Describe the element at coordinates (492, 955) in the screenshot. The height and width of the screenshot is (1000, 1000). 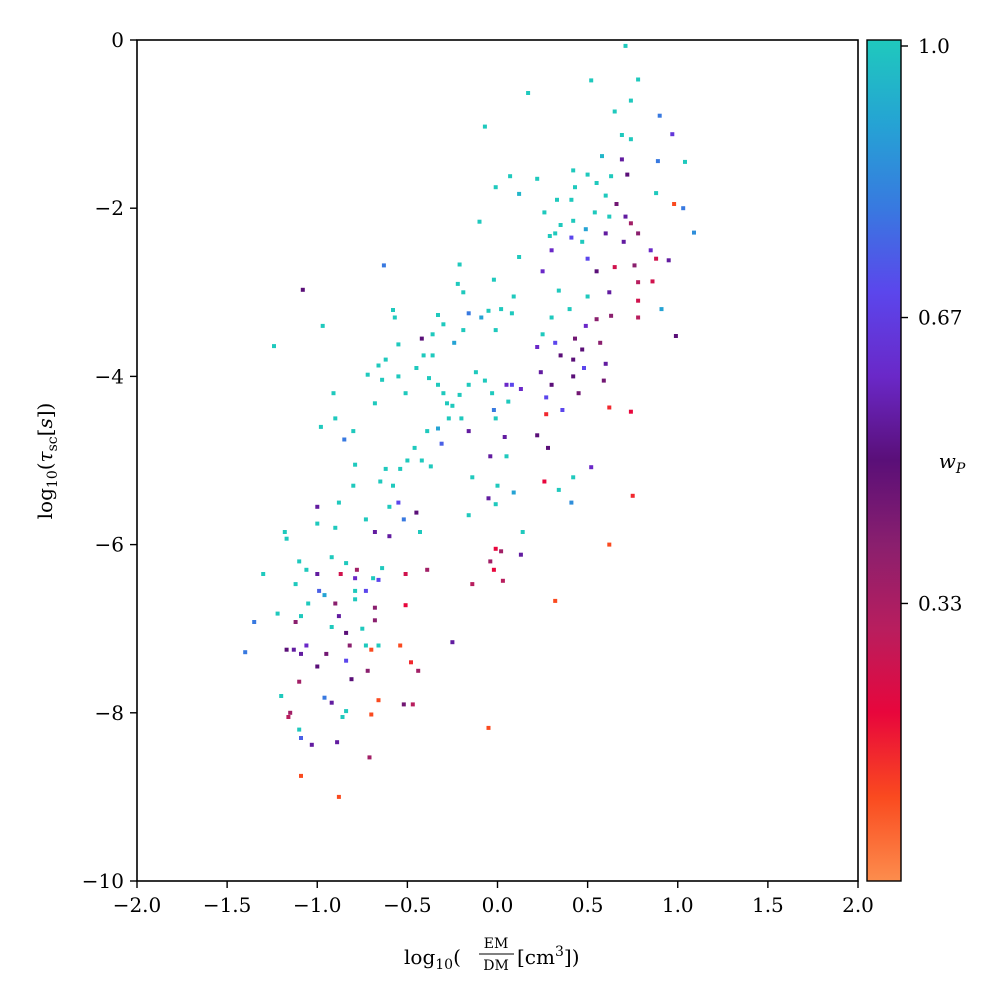
I see `x-axis-label: log10( EM DM [cm3])` at that location.